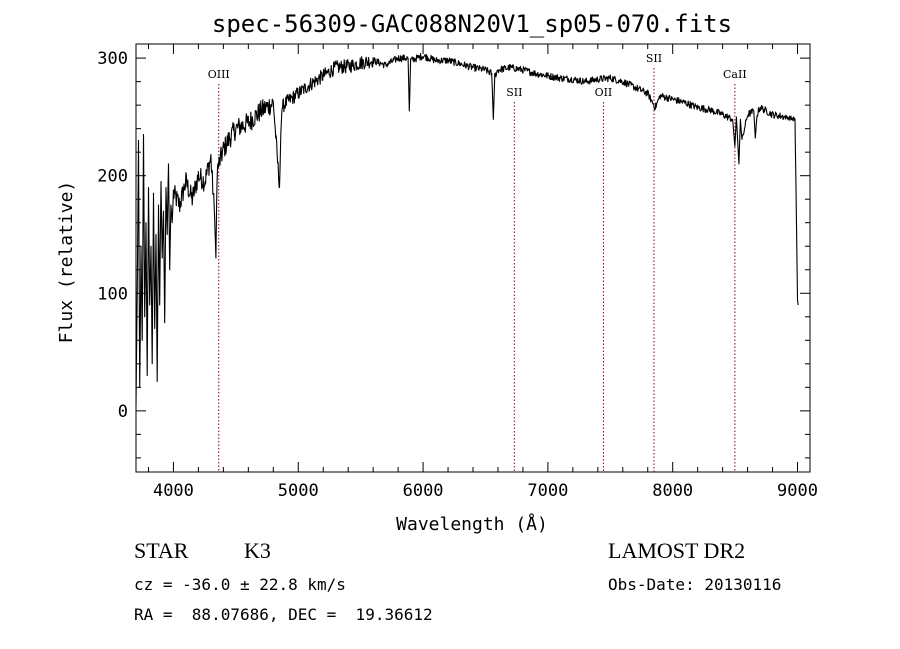 The height and width of the screenshot is (649, 900). I want to click on x-axis-label: Wavelength (Å), so click(472, 524).